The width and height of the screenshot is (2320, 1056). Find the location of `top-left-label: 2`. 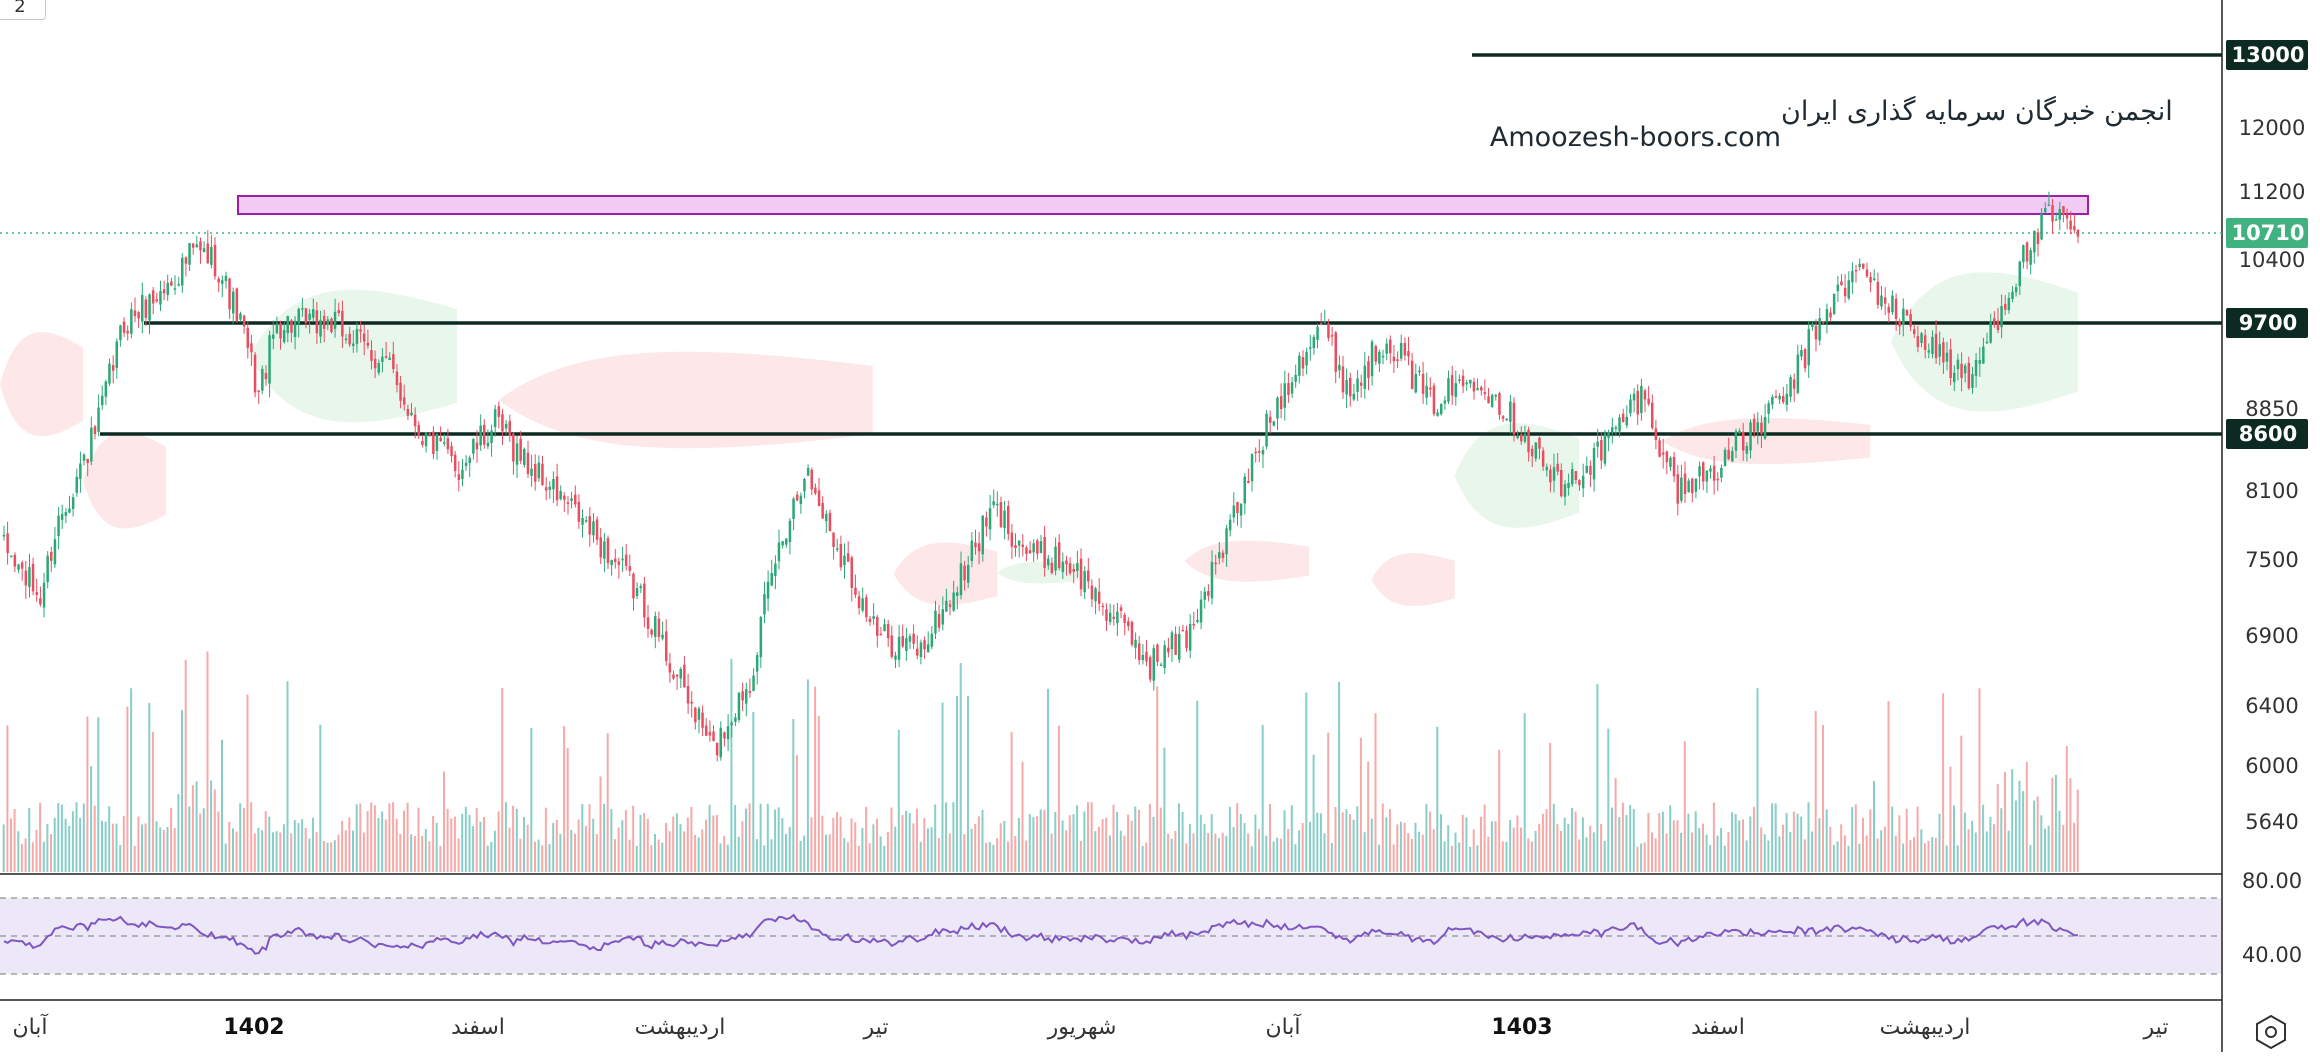

top-left-label: 2 is located at coordinates (23, 10).